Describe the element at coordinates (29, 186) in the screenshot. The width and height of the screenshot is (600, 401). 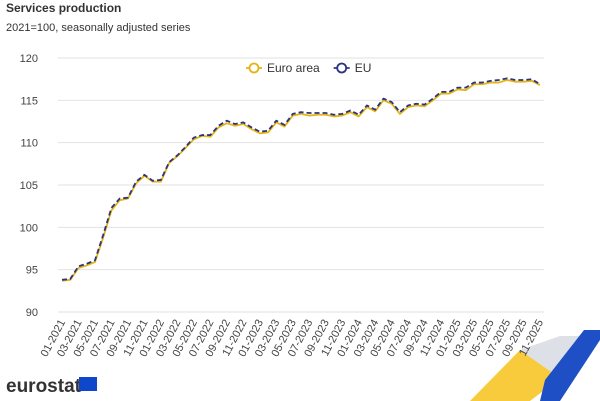
I see `y-tick-label: 105` at that location.